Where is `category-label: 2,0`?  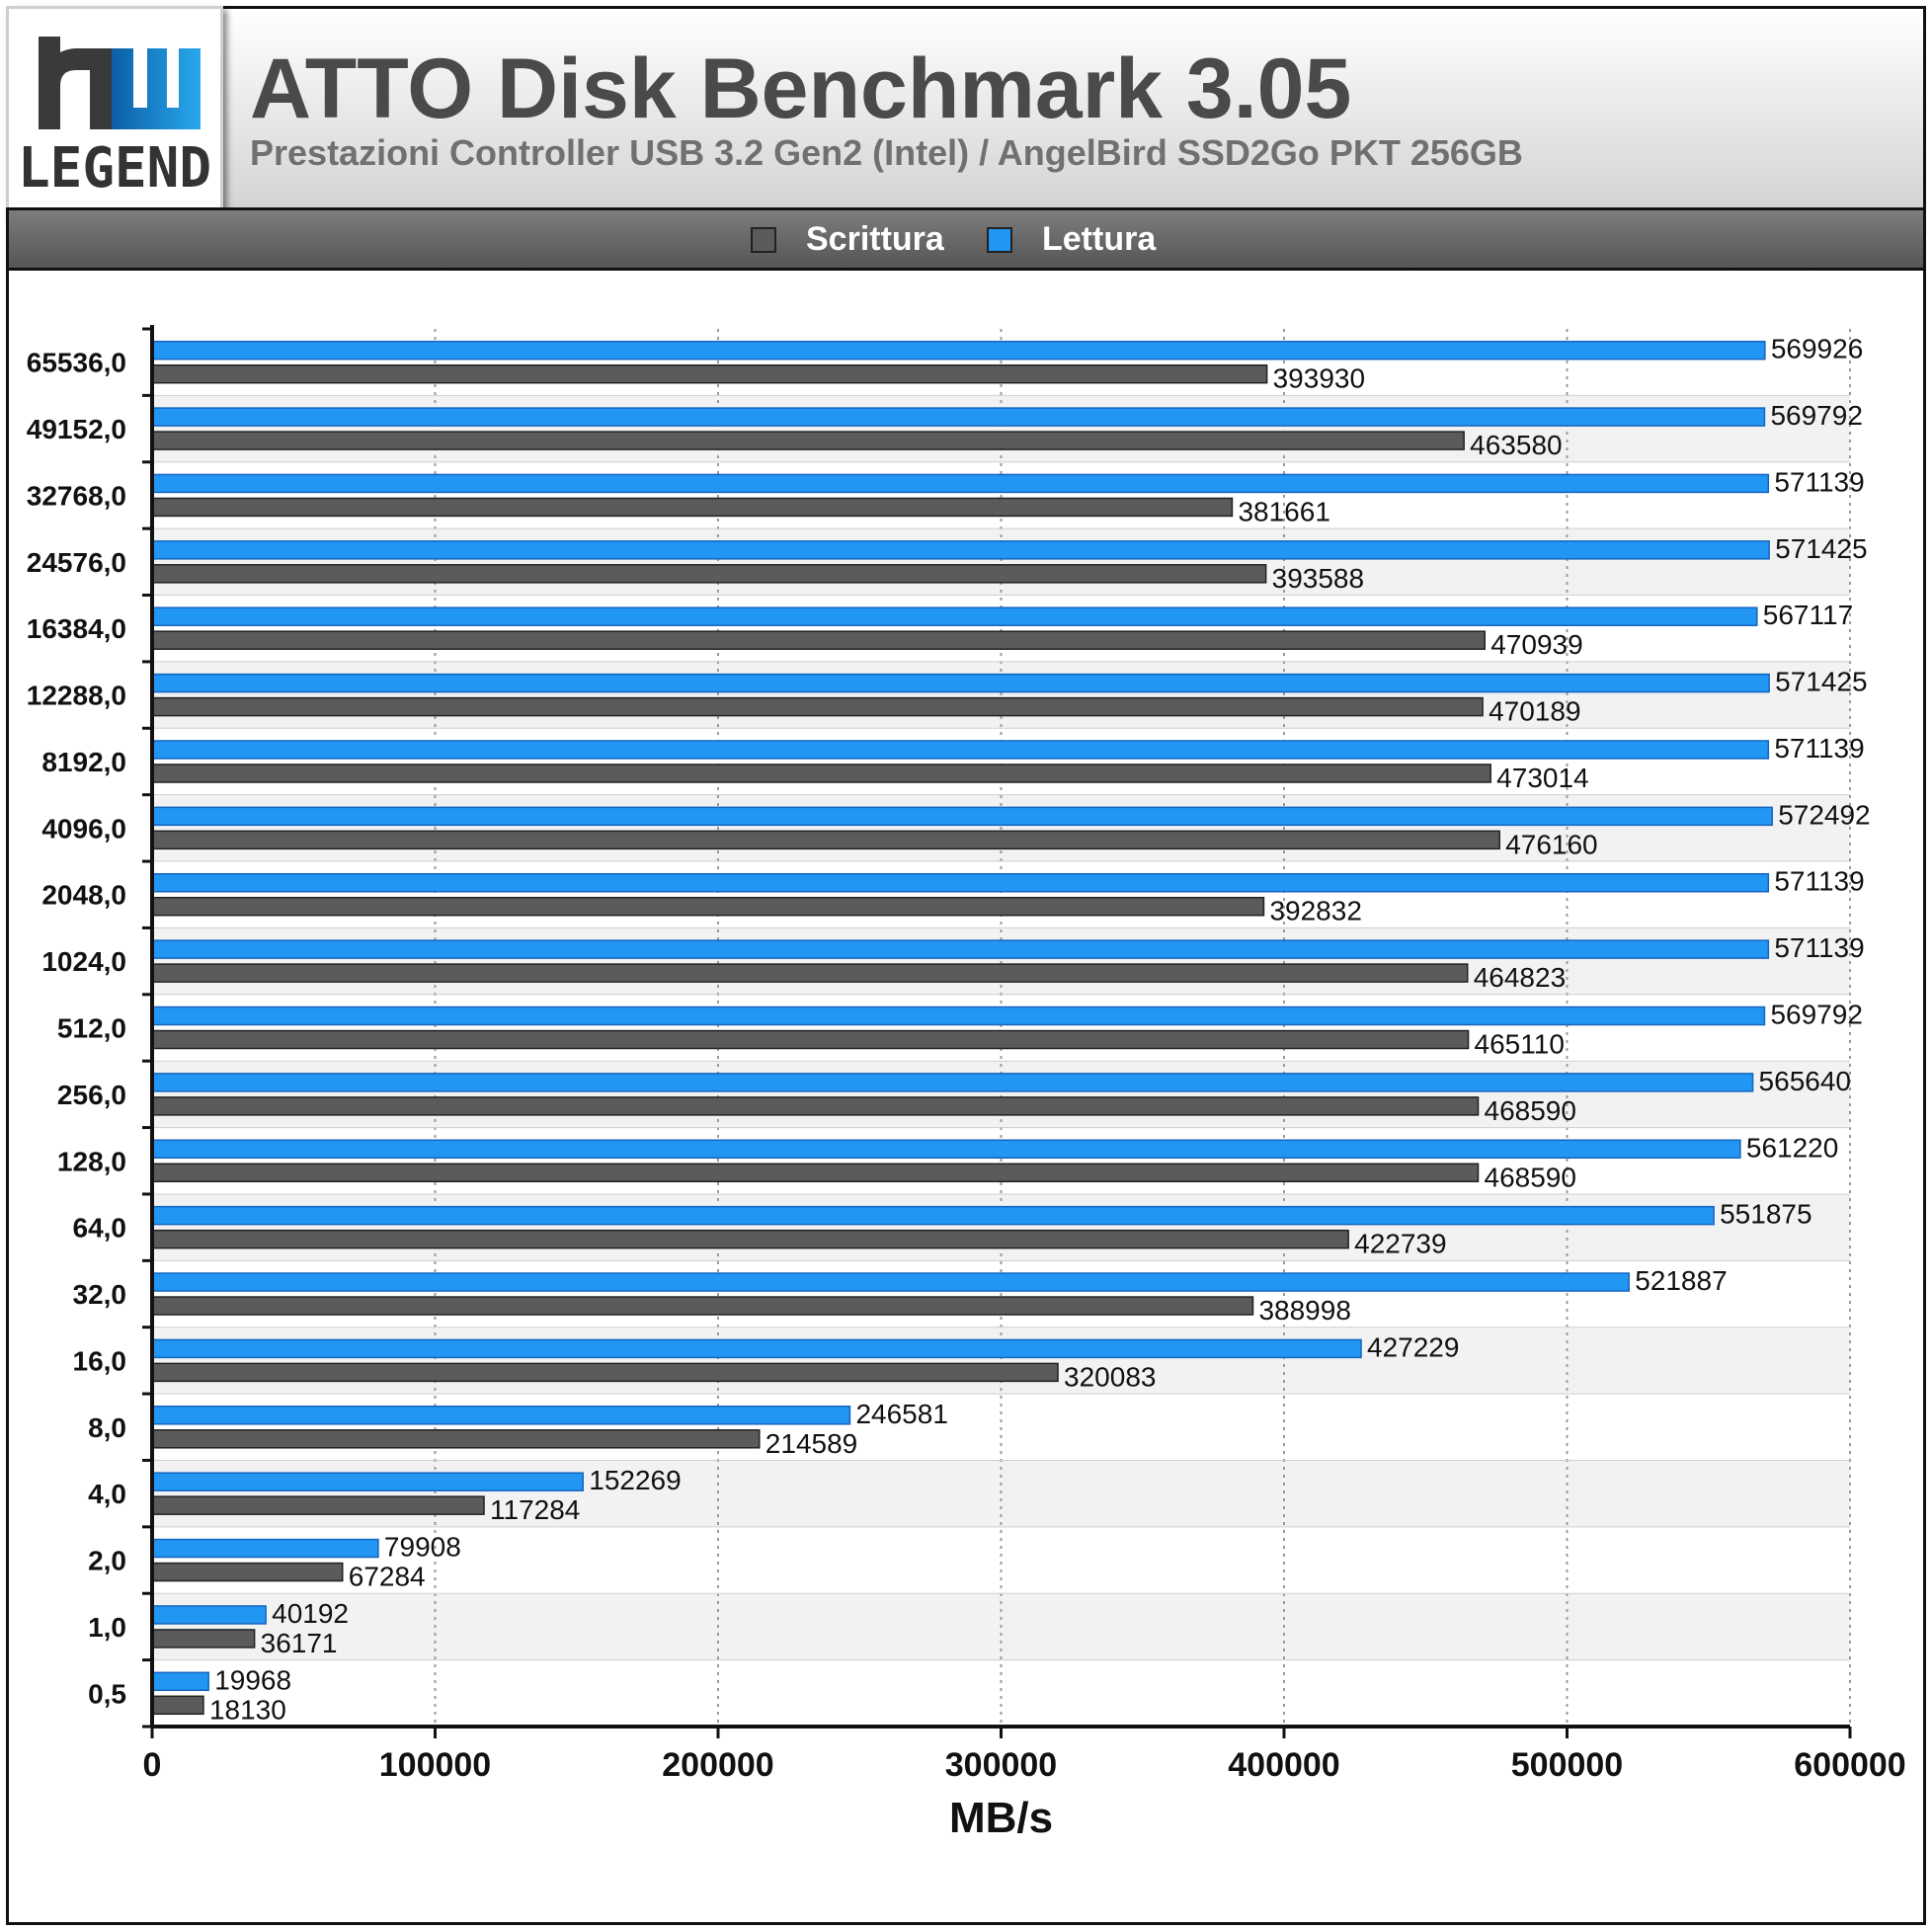 category-label: 2,0 is located at coordinates (107, 1561).